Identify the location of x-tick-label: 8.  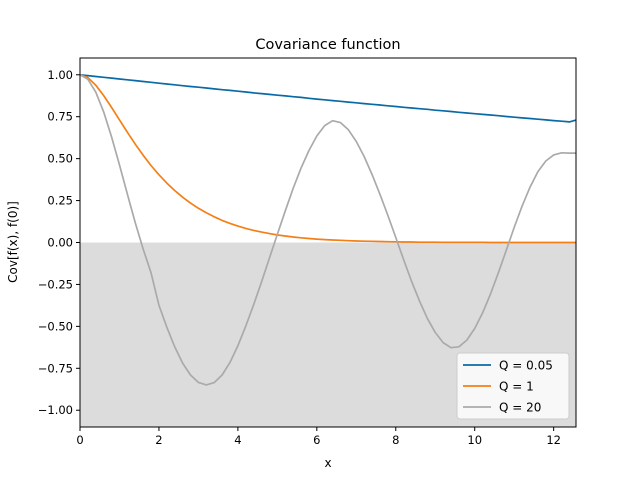
(395, 440).